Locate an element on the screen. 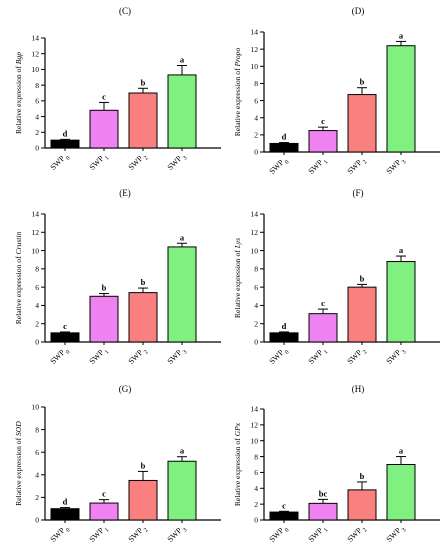 The height and width of the screenshot is (550, 442). y-axis-title-gene: Crustin is located at coordinates (18, 243).